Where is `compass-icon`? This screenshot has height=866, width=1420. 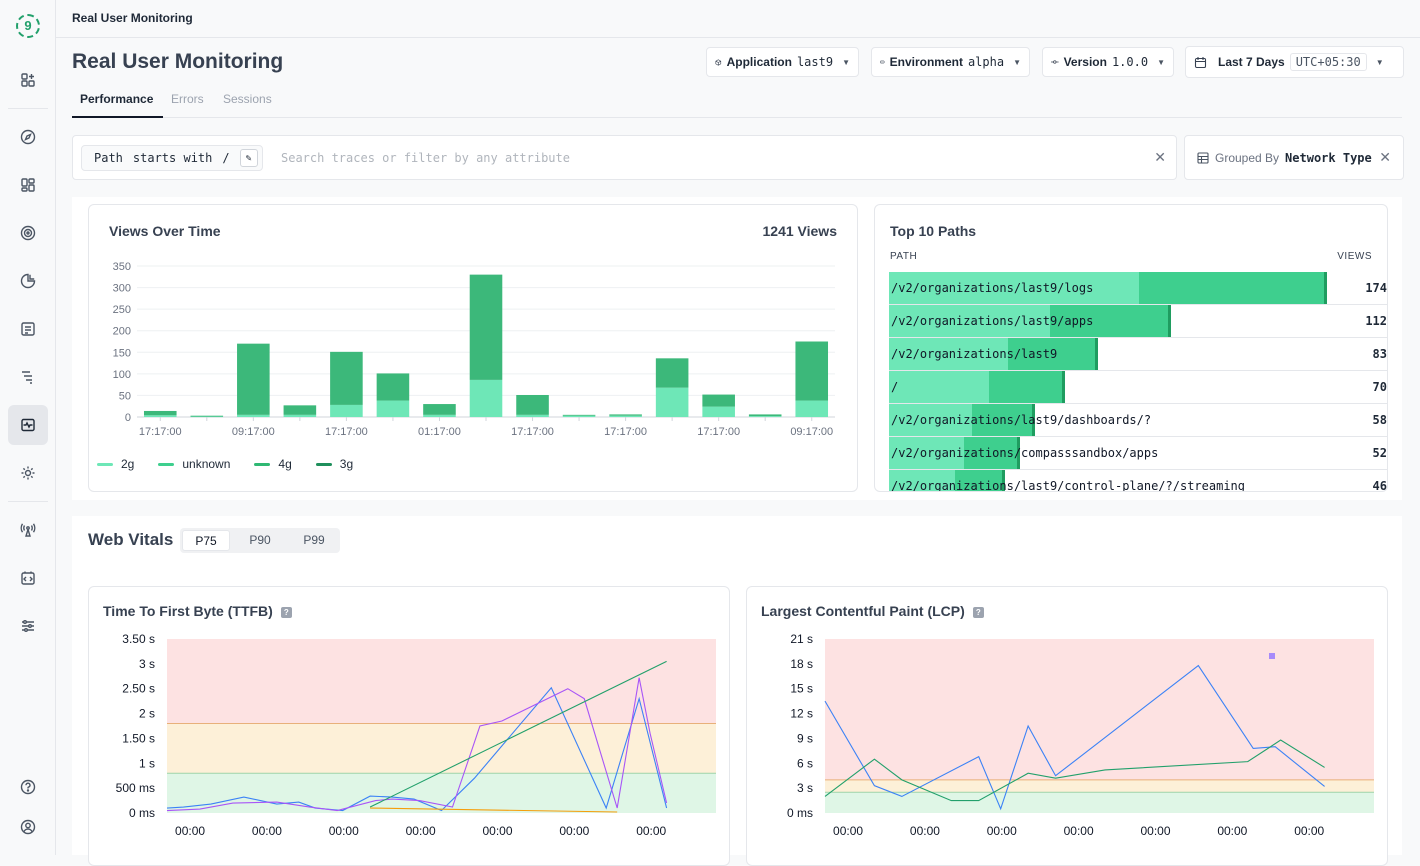 compass-icon is located at coordinates (28, 137).